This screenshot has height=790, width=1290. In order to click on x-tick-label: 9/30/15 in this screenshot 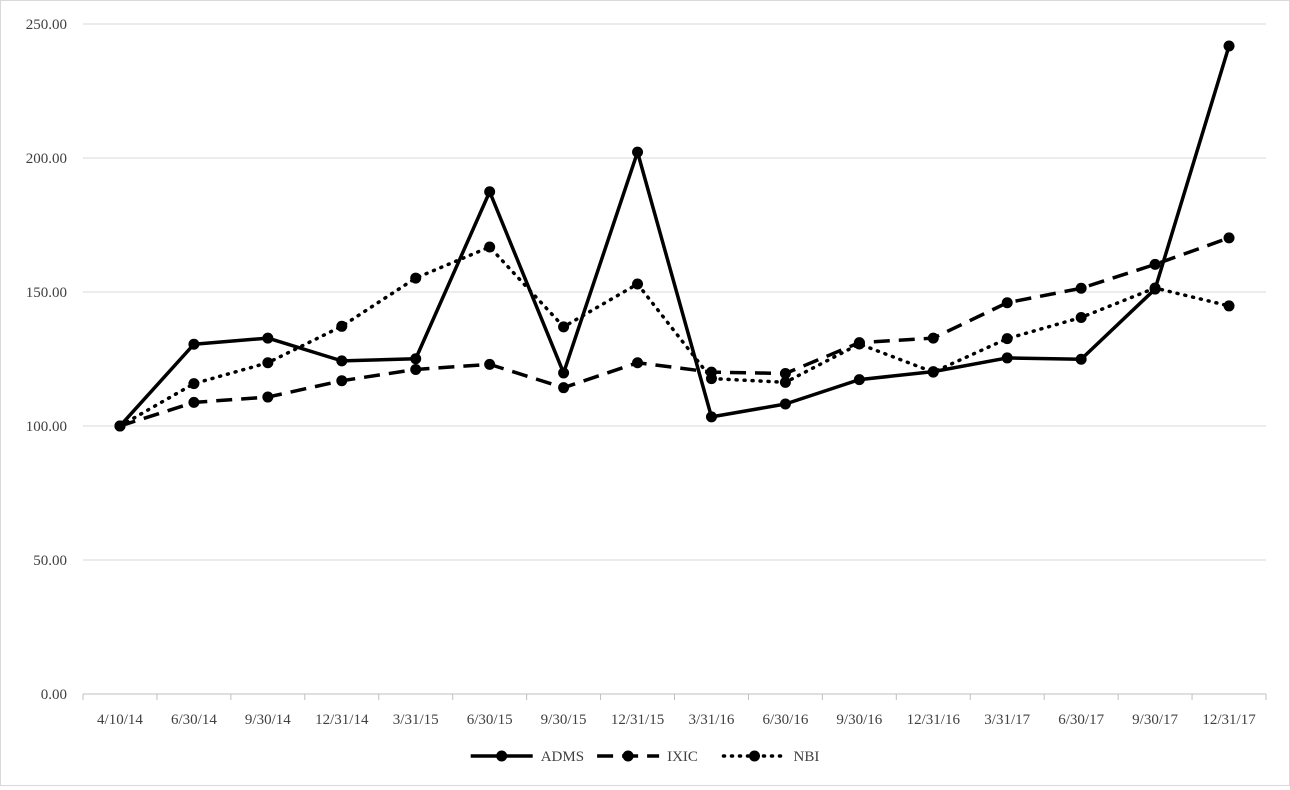, I will do `click(564, 720)`.